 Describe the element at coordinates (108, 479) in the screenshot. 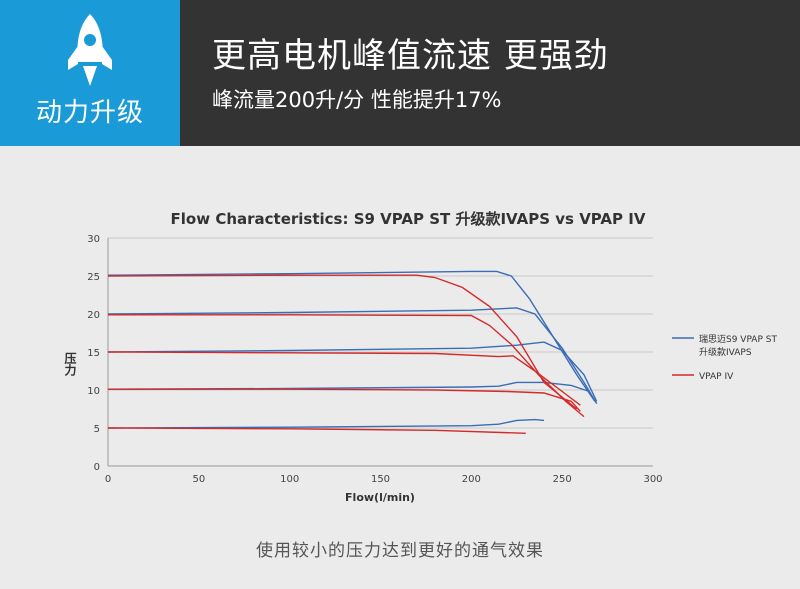

I see `x-tick-label: 0` at that location.